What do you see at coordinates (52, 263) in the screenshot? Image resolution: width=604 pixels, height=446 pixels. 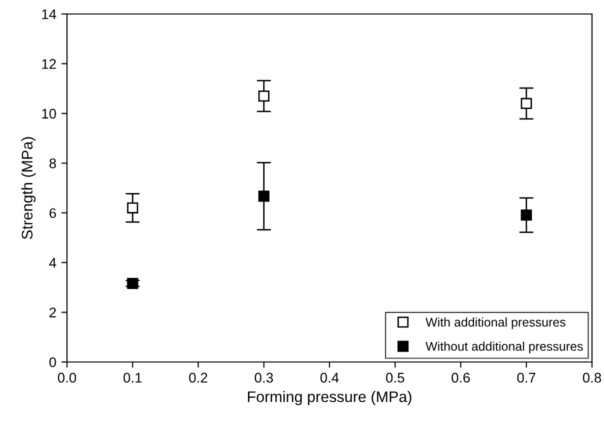 I see `y-tick-label: 4` at bounding box center [52, 263].